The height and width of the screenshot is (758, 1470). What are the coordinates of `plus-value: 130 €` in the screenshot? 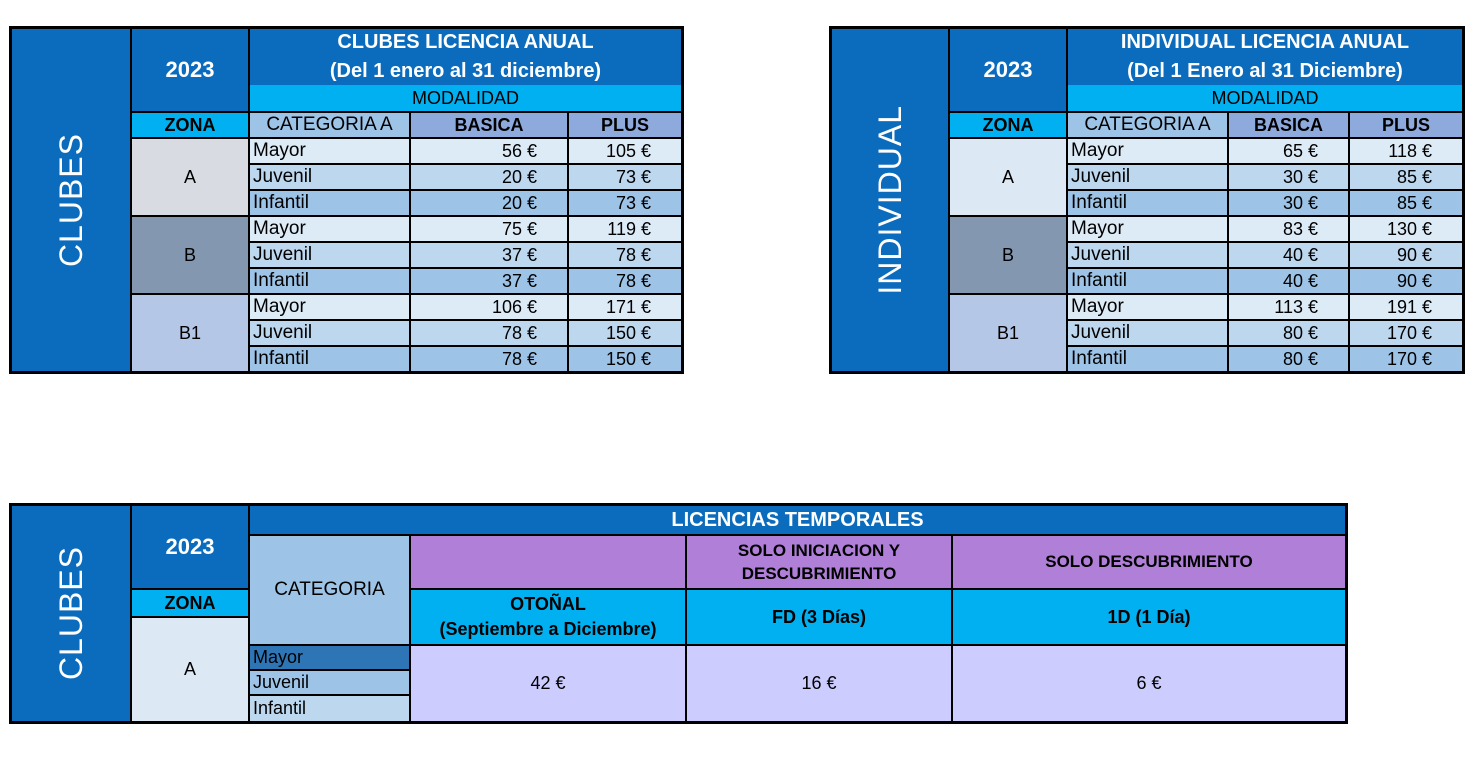 It's located at (1409, 228).